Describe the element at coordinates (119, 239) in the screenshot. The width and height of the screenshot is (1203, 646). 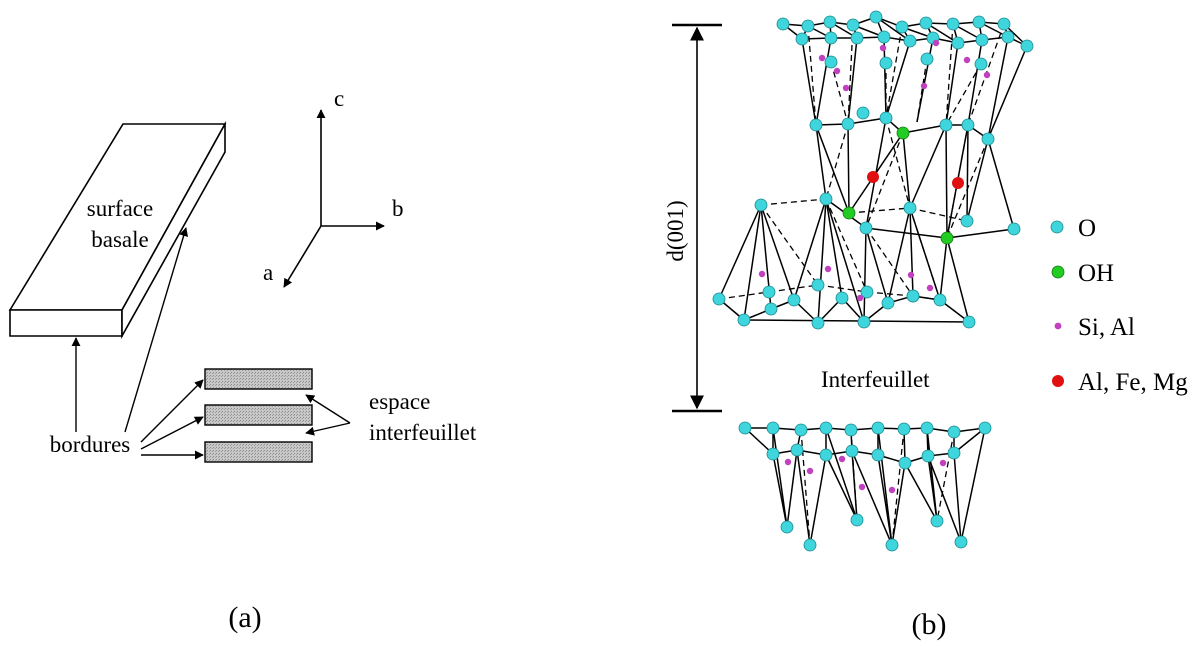
I see `surface-label-line2: basale` at that location.